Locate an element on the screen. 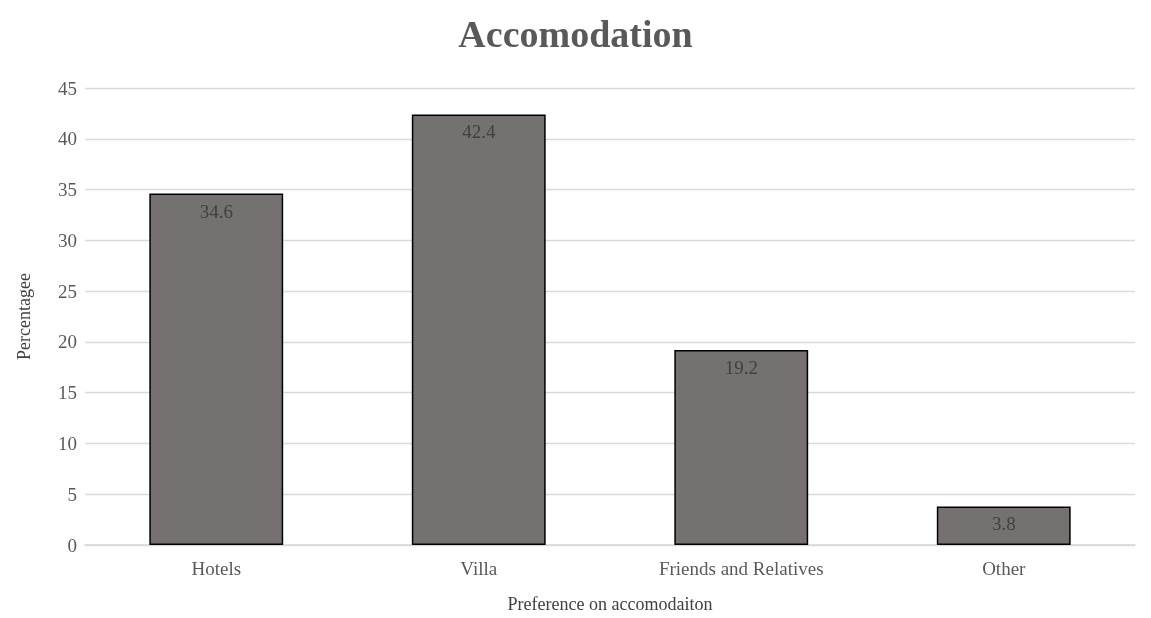  x-tick-label: Hotels is located at coordinates (216, 568).